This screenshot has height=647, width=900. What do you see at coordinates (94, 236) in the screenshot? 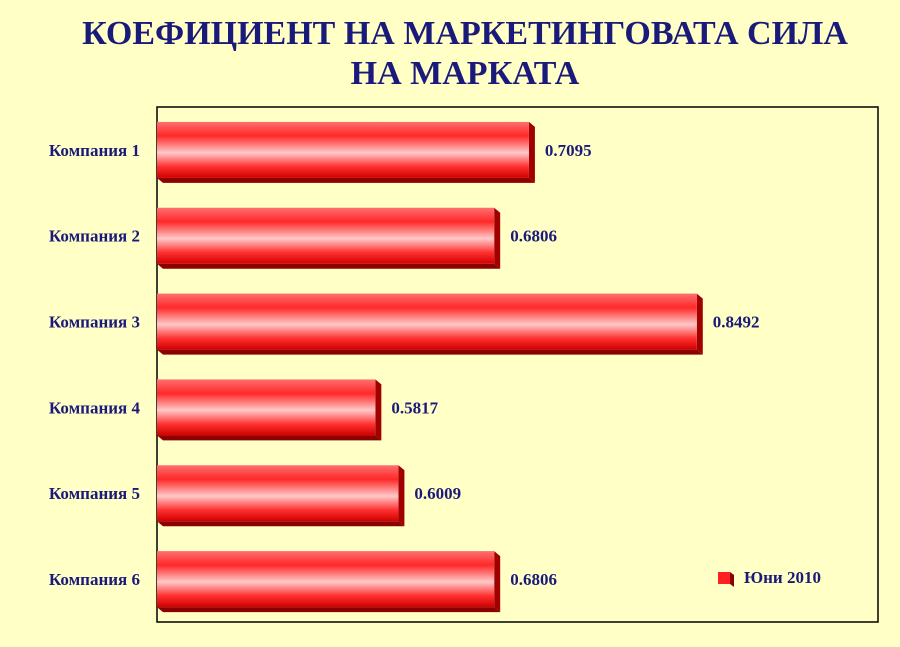
I see `y-tick-label: Компания 2` at bounding box center [94, 236].